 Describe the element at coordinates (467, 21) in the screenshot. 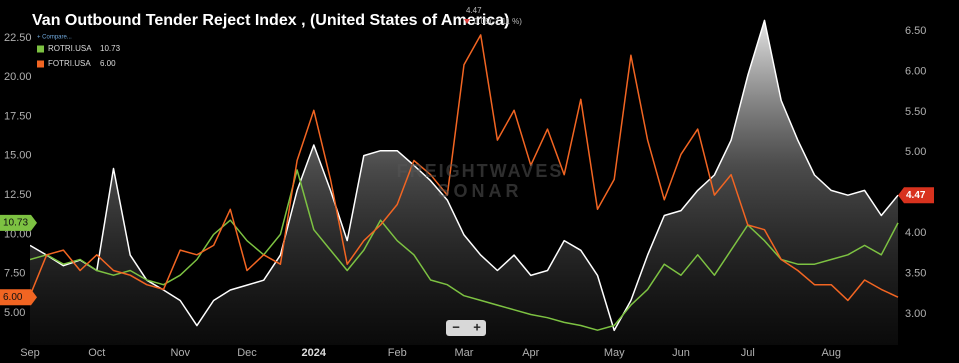

I see `down-arrow` at that location.